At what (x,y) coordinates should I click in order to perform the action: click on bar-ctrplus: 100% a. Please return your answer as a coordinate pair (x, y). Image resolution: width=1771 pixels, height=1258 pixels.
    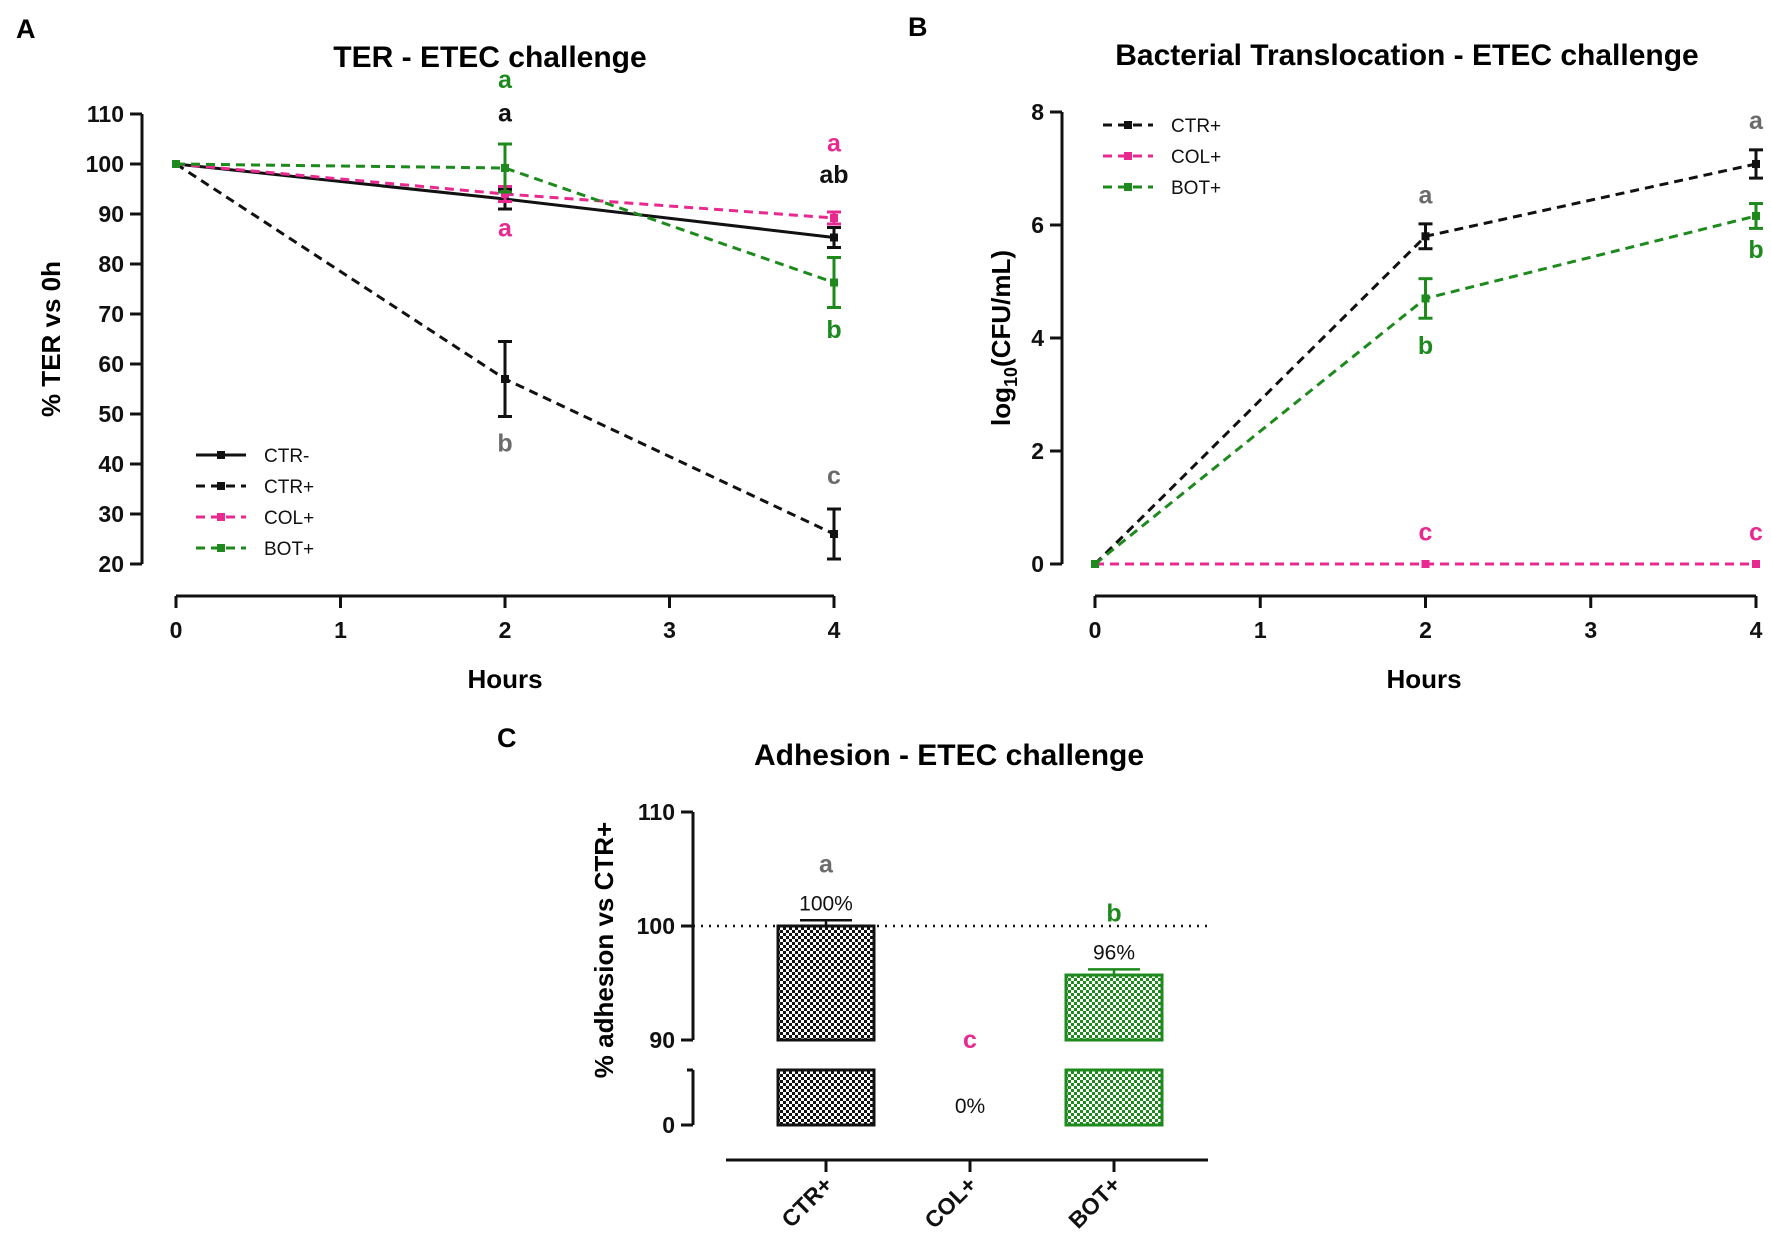
    Looking at the image, I should click on (826, 988).